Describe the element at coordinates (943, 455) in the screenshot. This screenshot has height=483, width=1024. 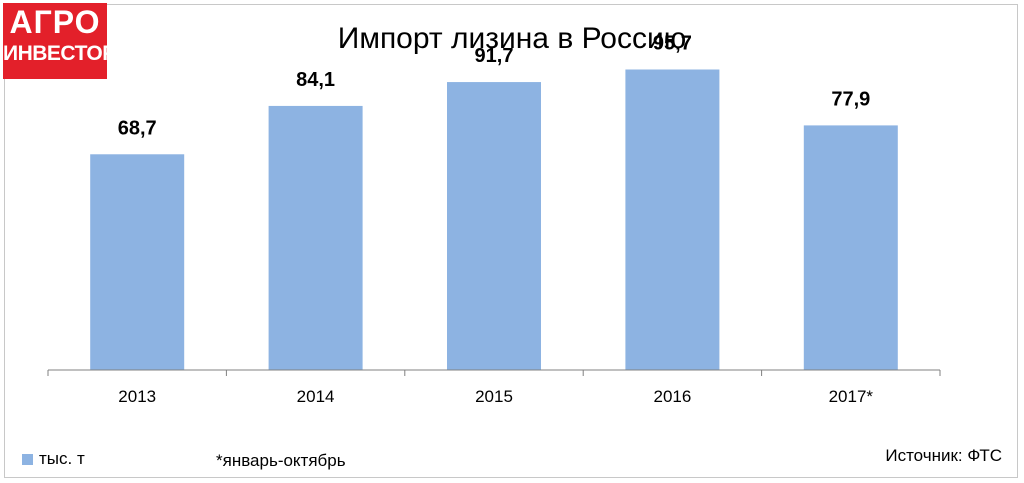
I see `source-note: Источник: ФТС` at that location.